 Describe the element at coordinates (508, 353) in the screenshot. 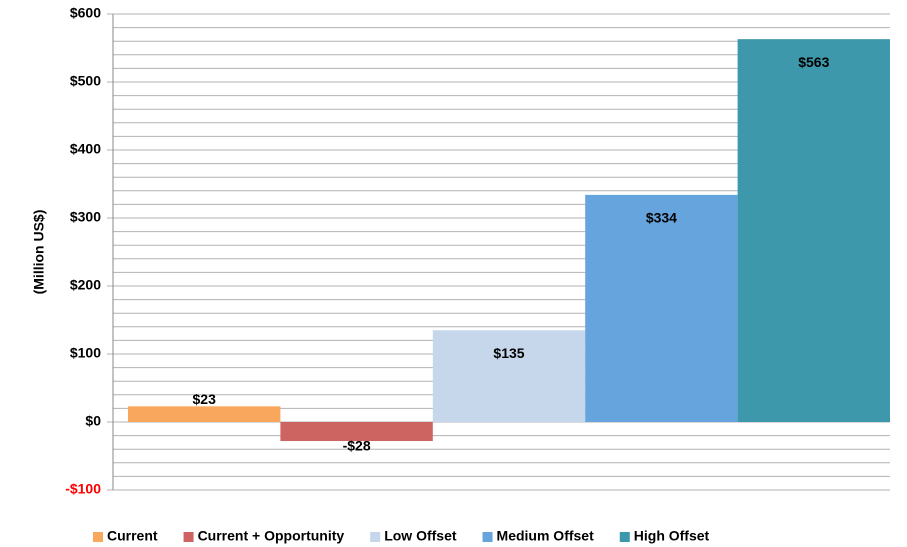

I see `data-label: $135` at that location.